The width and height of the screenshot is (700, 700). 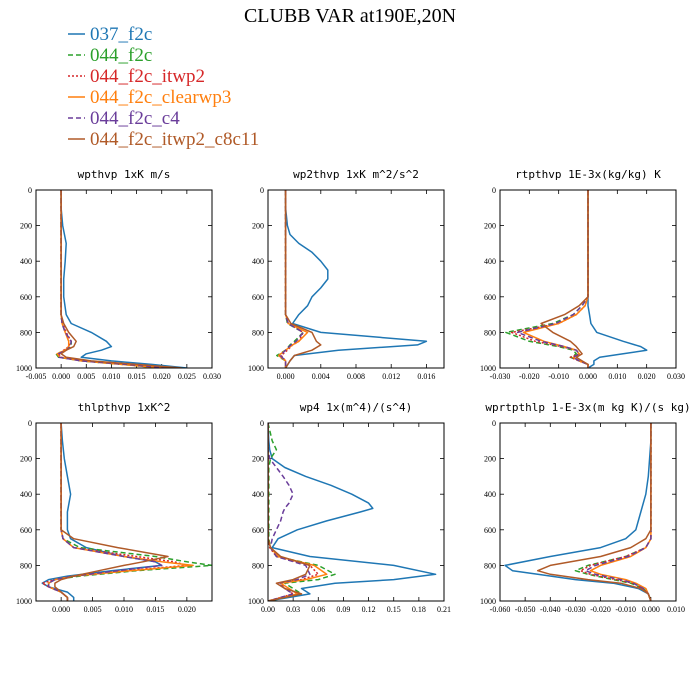 I want to click on x-tick-label: 0.025, so click(x=187, y=376).